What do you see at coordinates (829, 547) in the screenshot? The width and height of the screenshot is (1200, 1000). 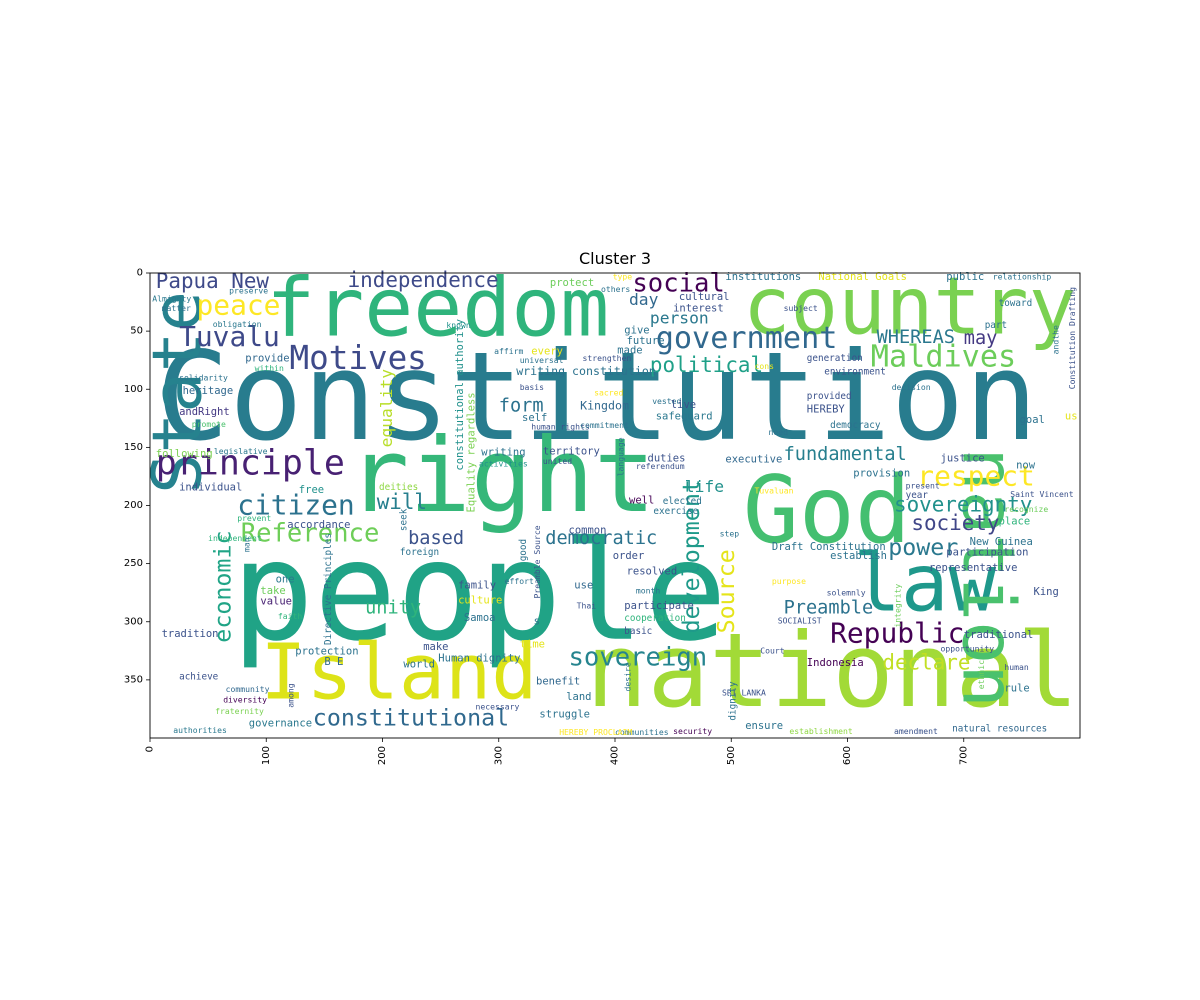 I see `word-151: Draft Constitution` at bounding box center [829, 547].